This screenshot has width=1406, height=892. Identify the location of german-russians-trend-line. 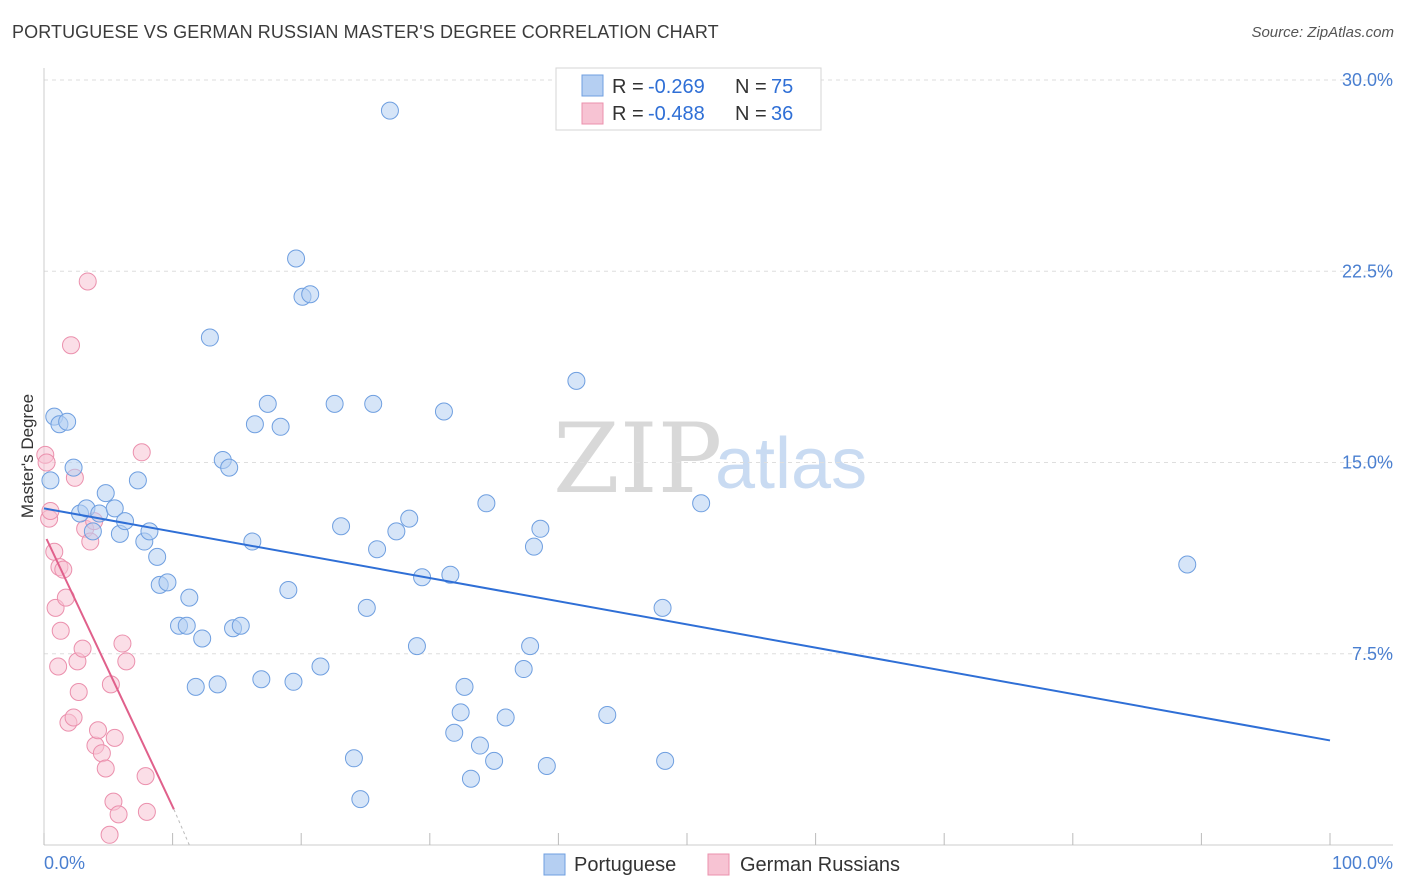
(110, 674).